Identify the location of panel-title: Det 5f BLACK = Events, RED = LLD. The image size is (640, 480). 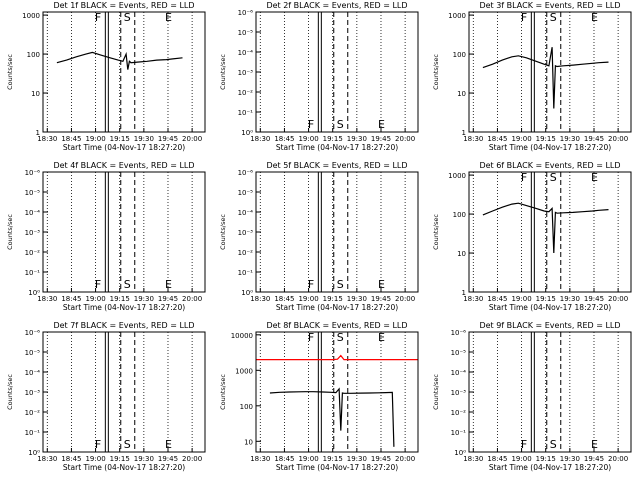
(336, 165).